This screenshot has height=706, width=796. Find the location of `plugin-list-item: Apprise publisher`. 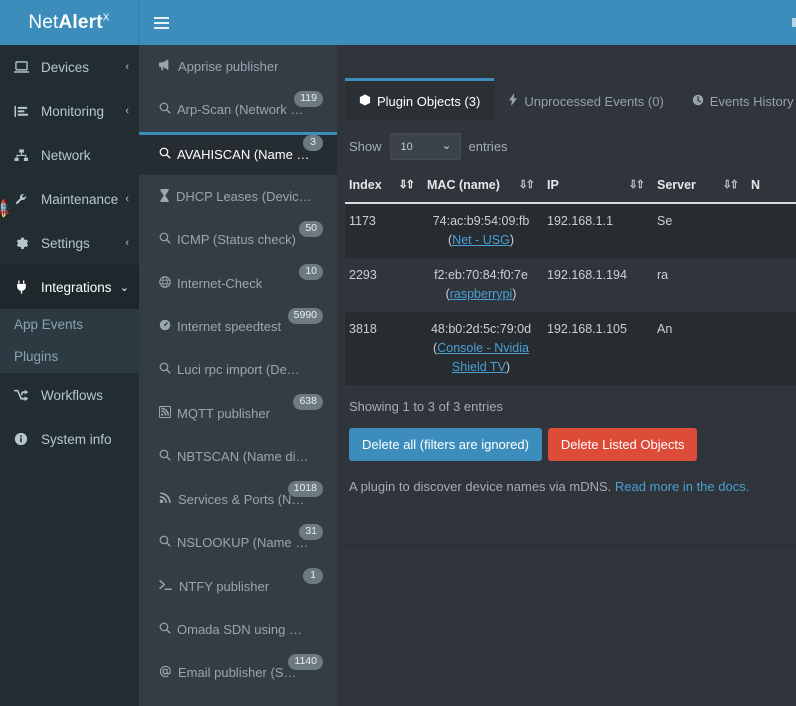

plugin-list-item: Apprise publisher is located at coordinates (238, 66).